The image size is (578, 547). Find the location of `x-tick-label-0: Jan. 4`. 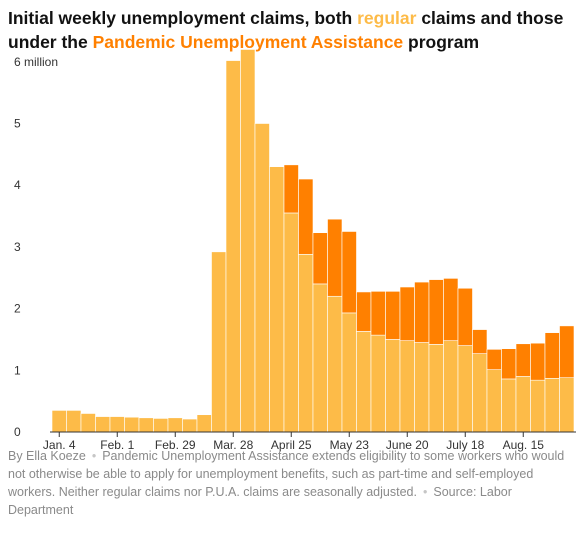

x-tick-label-0: Jan. 4 is located at coordinates (59, 445).